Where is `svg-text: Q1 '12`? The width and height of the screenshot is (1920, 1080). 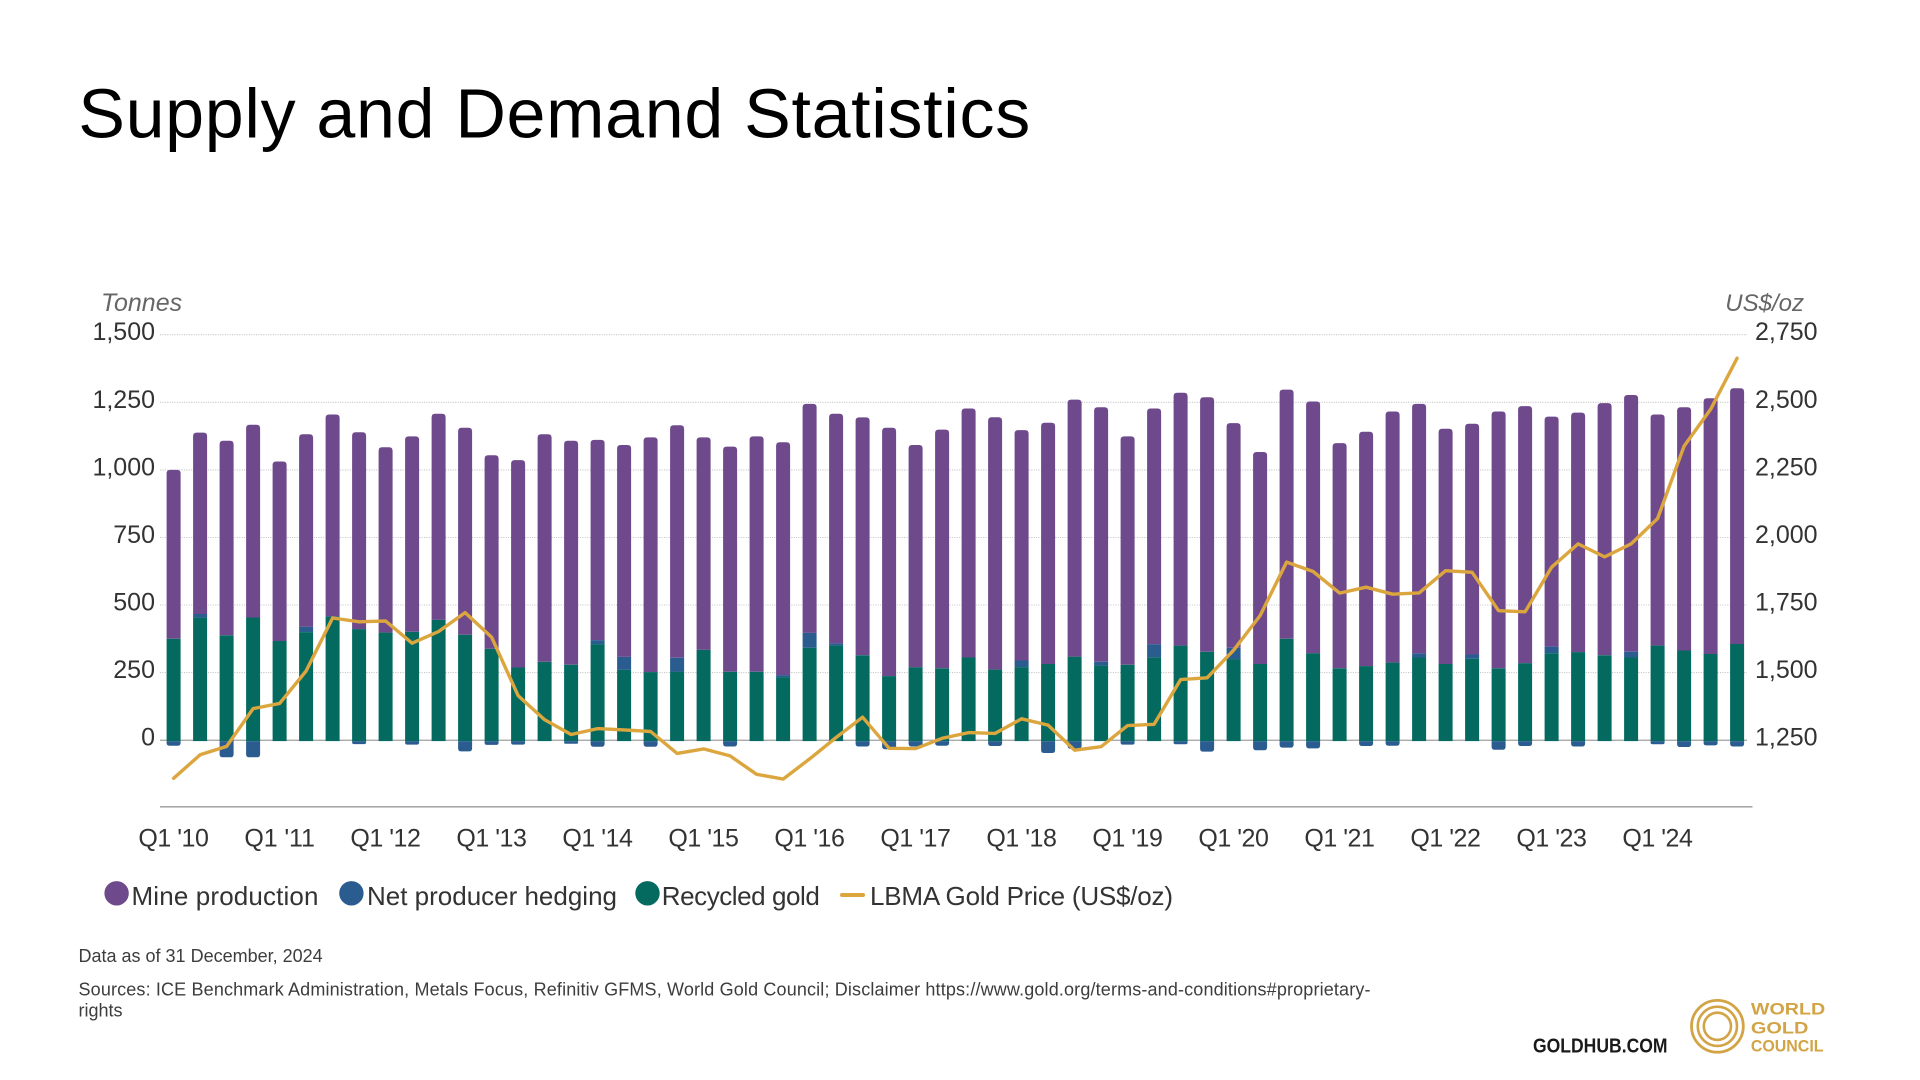
svg-text: Q1 '12 is located at coordinates (385, 839).